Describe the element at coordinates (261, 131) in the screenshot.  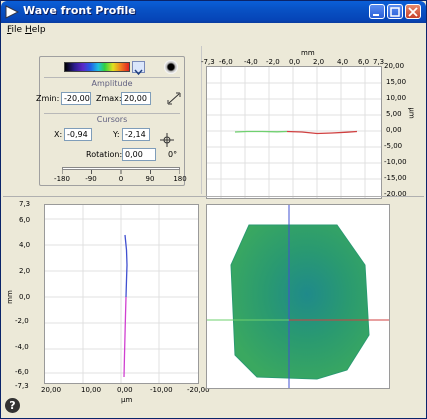
I see `profile-curve-left` at that location.